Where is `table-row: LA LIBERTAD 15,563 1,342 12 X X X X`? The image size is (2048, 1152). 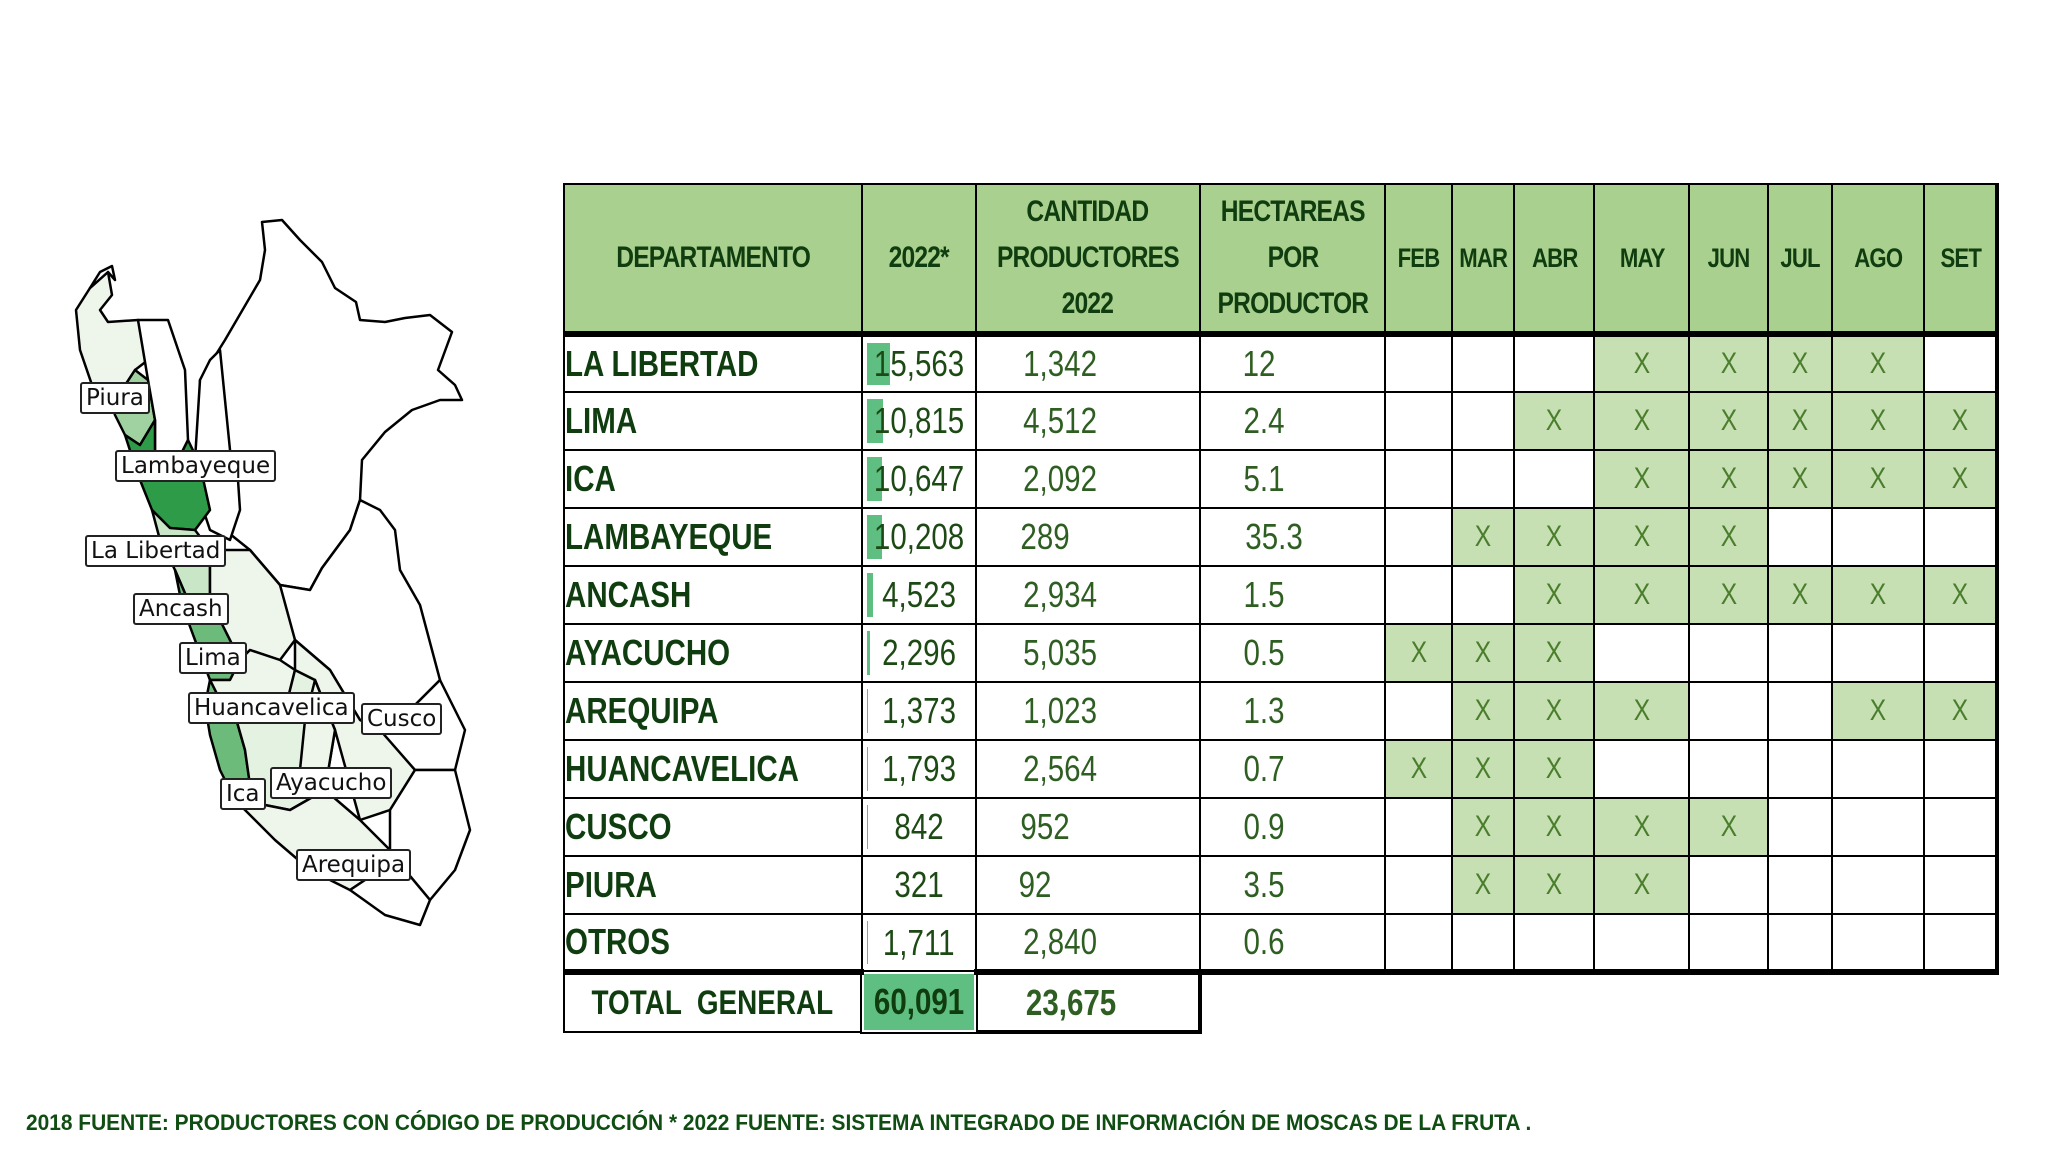 table-row: LA LIBERTAD 15,563 1,342 12 X X X X is located at coordinates (1281, 363).